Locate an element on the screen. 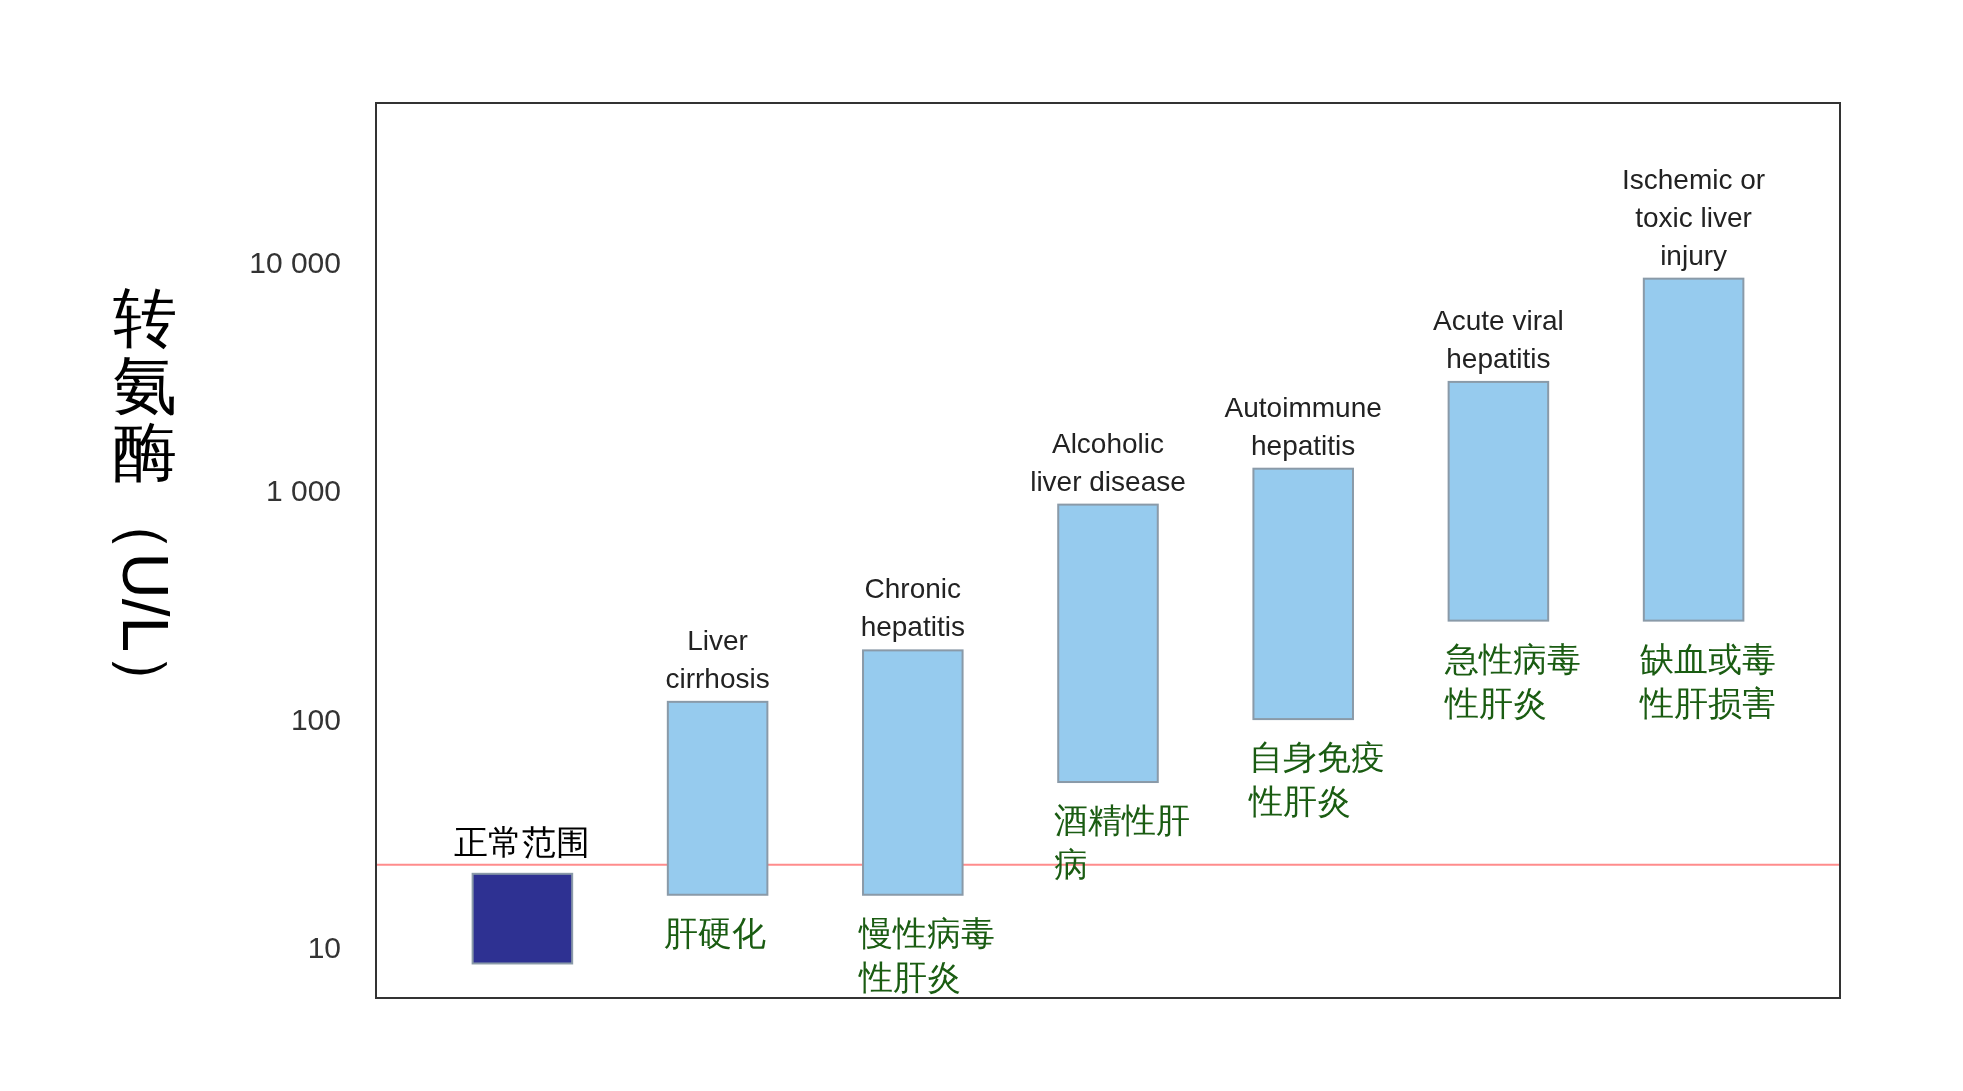  x-tick-label: 自身免疫性肝炎 is located at coordinates (1317, 779).